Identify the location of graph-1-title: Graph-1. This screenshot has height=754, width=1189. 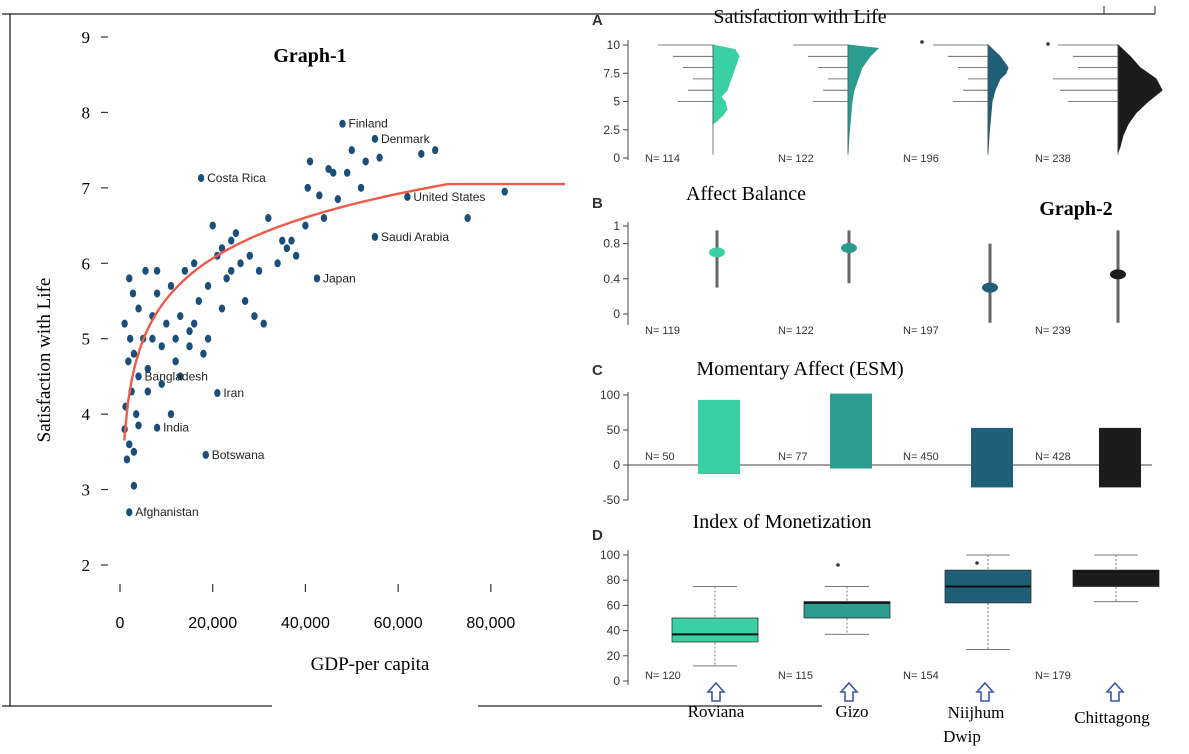
(309, 56).